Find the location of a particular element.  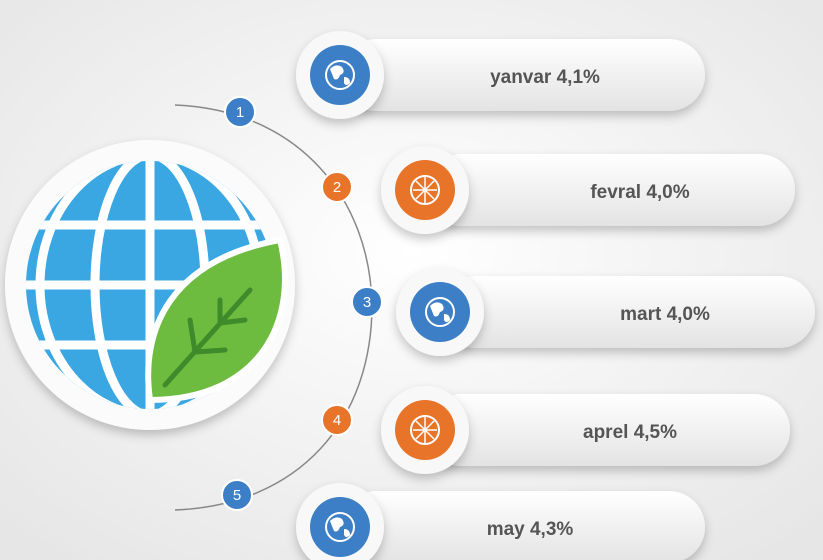

item: mart 4,0% 3 is located at coordinates (583, 312).